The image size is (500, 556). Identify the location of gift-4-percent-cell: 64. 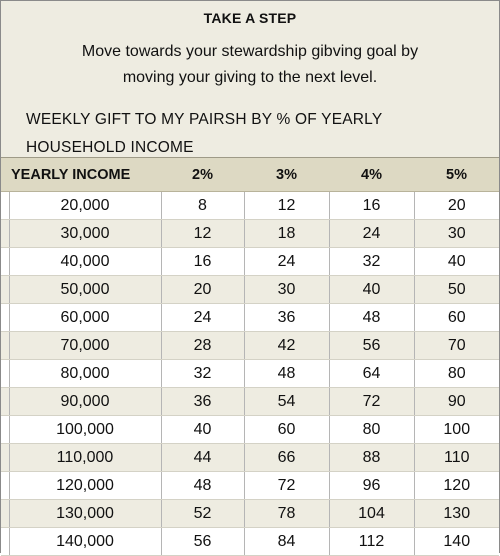
(372, 373).